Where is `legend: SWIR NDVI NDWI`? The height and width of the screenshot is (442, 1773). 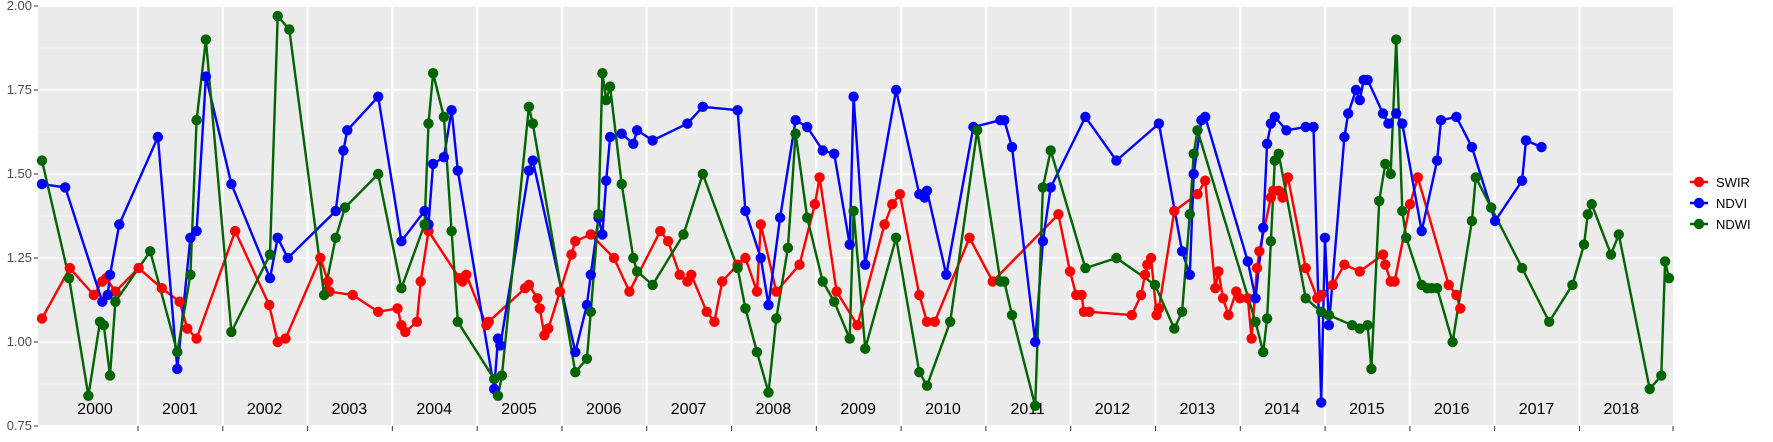 legend: SWIR NDVI NDWI is located at coordinates (1720, 203).